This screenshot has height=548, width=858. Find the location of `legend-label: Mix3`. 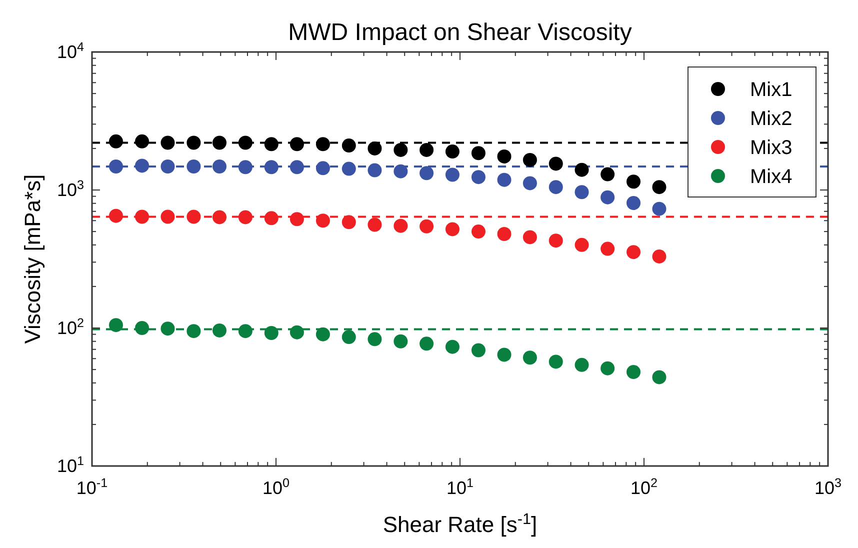

legend-label: Mix3 is located at coordinates (771, 148).